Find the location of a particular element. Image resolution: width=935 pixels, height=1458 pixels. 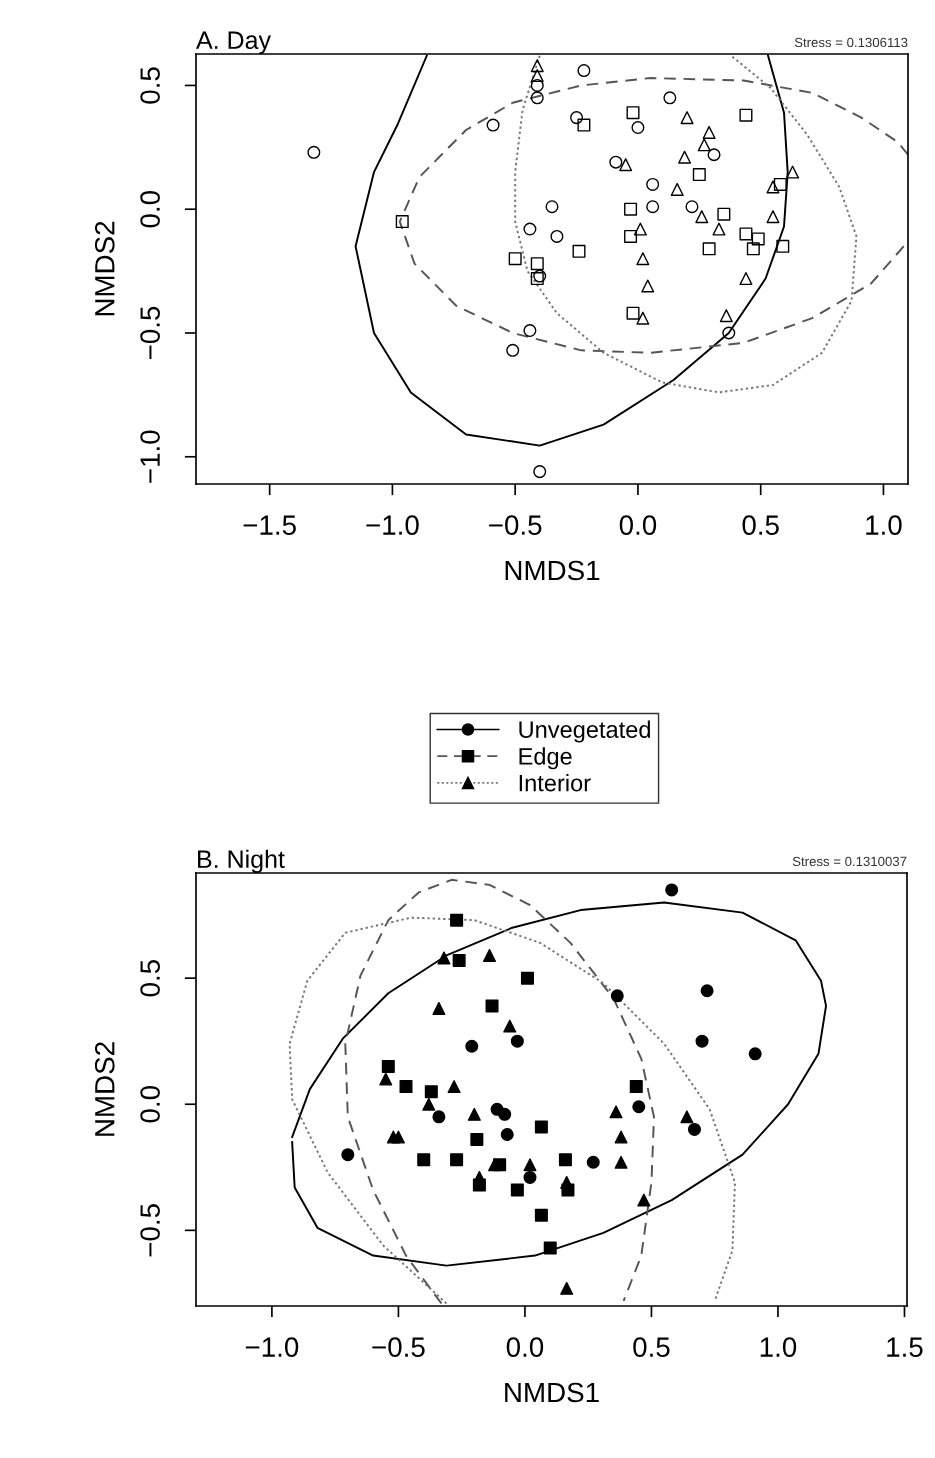

legend-label: Unvegetated is located at coordinates (584, 731).